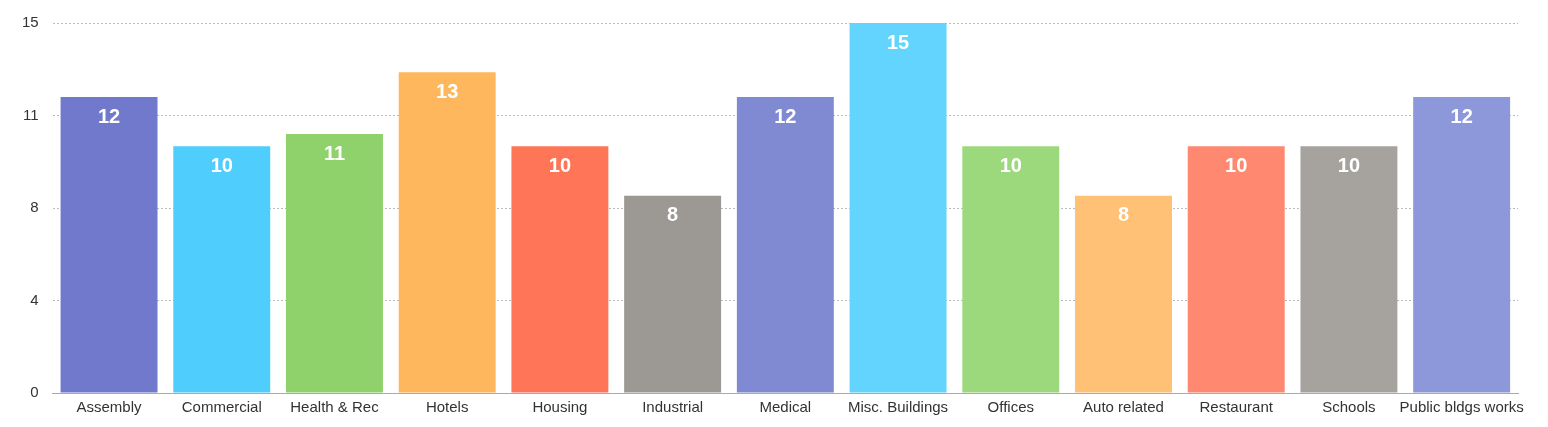  I want to click on data-label: 11, so click(334, 152).